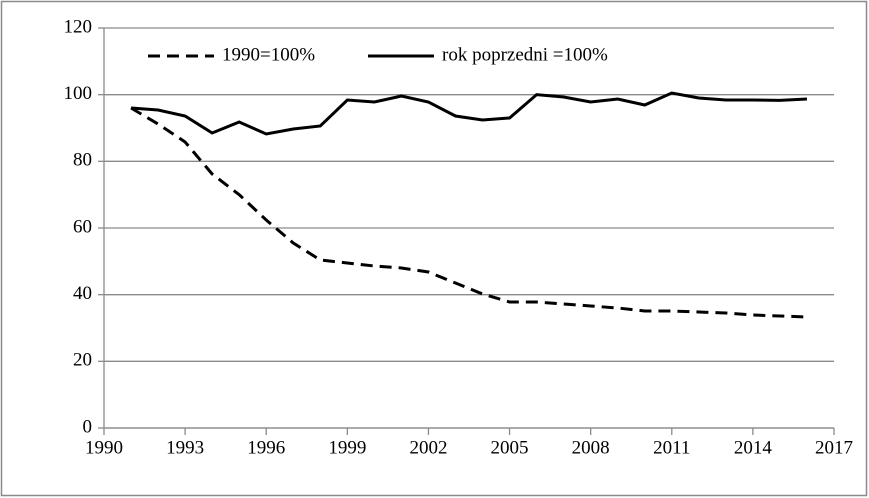 The height and width of the screenshot is (498, 869). What do you see at coordinates (82, 160) in the screenshot?
I see `y-tick-label: 80` at bounding box center [82, 160].